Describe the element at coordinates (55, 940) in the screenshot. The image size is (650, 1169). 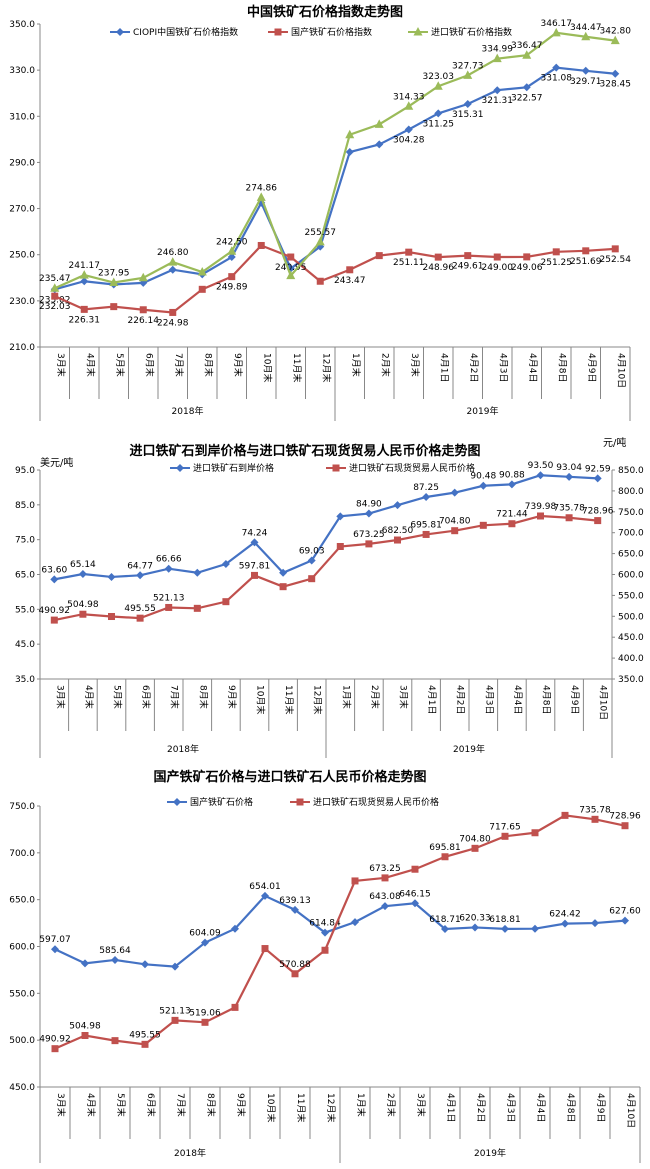
I see `data-label: 597.07` at that location.